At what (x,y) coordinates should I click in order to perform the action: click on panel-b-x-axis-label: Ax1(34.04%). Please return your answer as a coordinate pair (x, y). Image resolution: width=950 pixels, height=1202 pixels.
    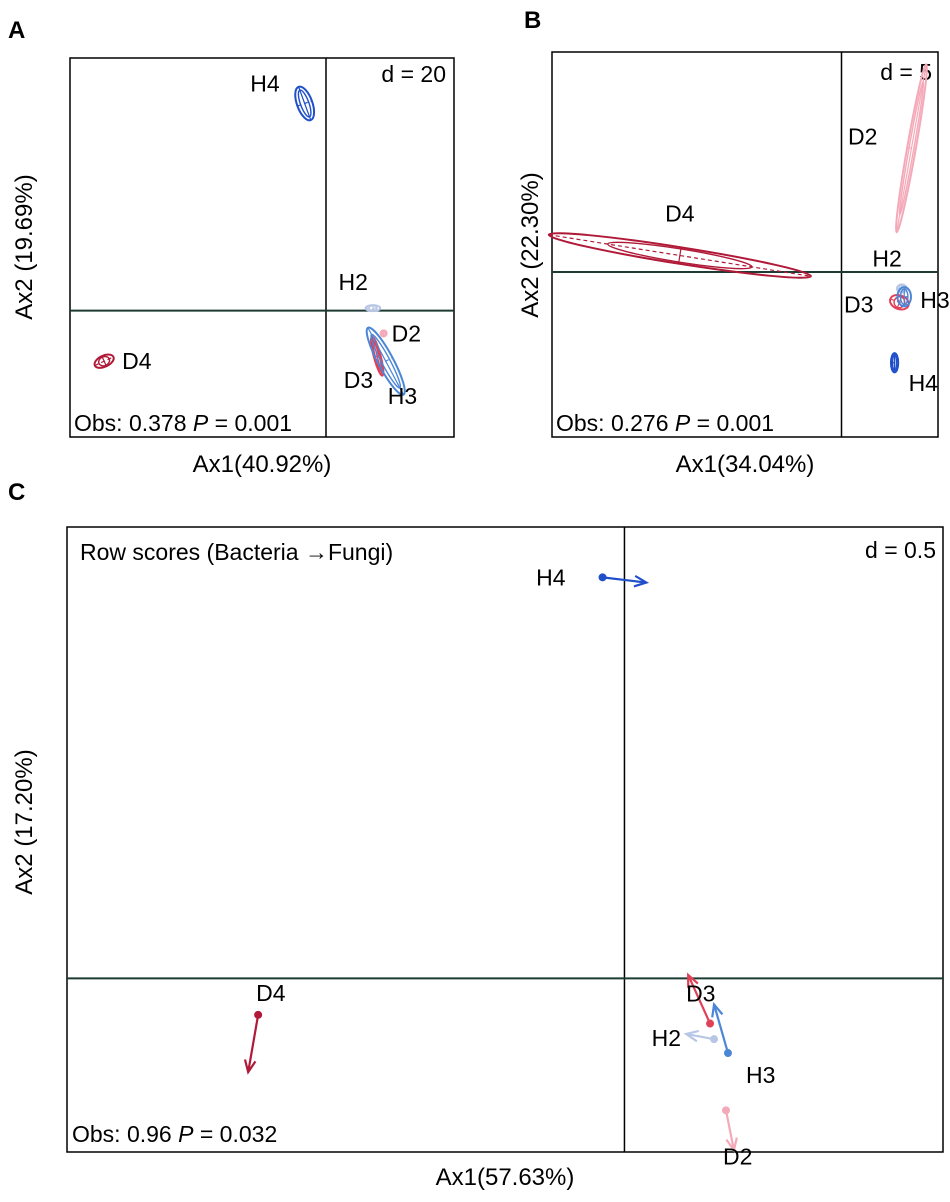
    Looking at the image, I should click on (745, 464).